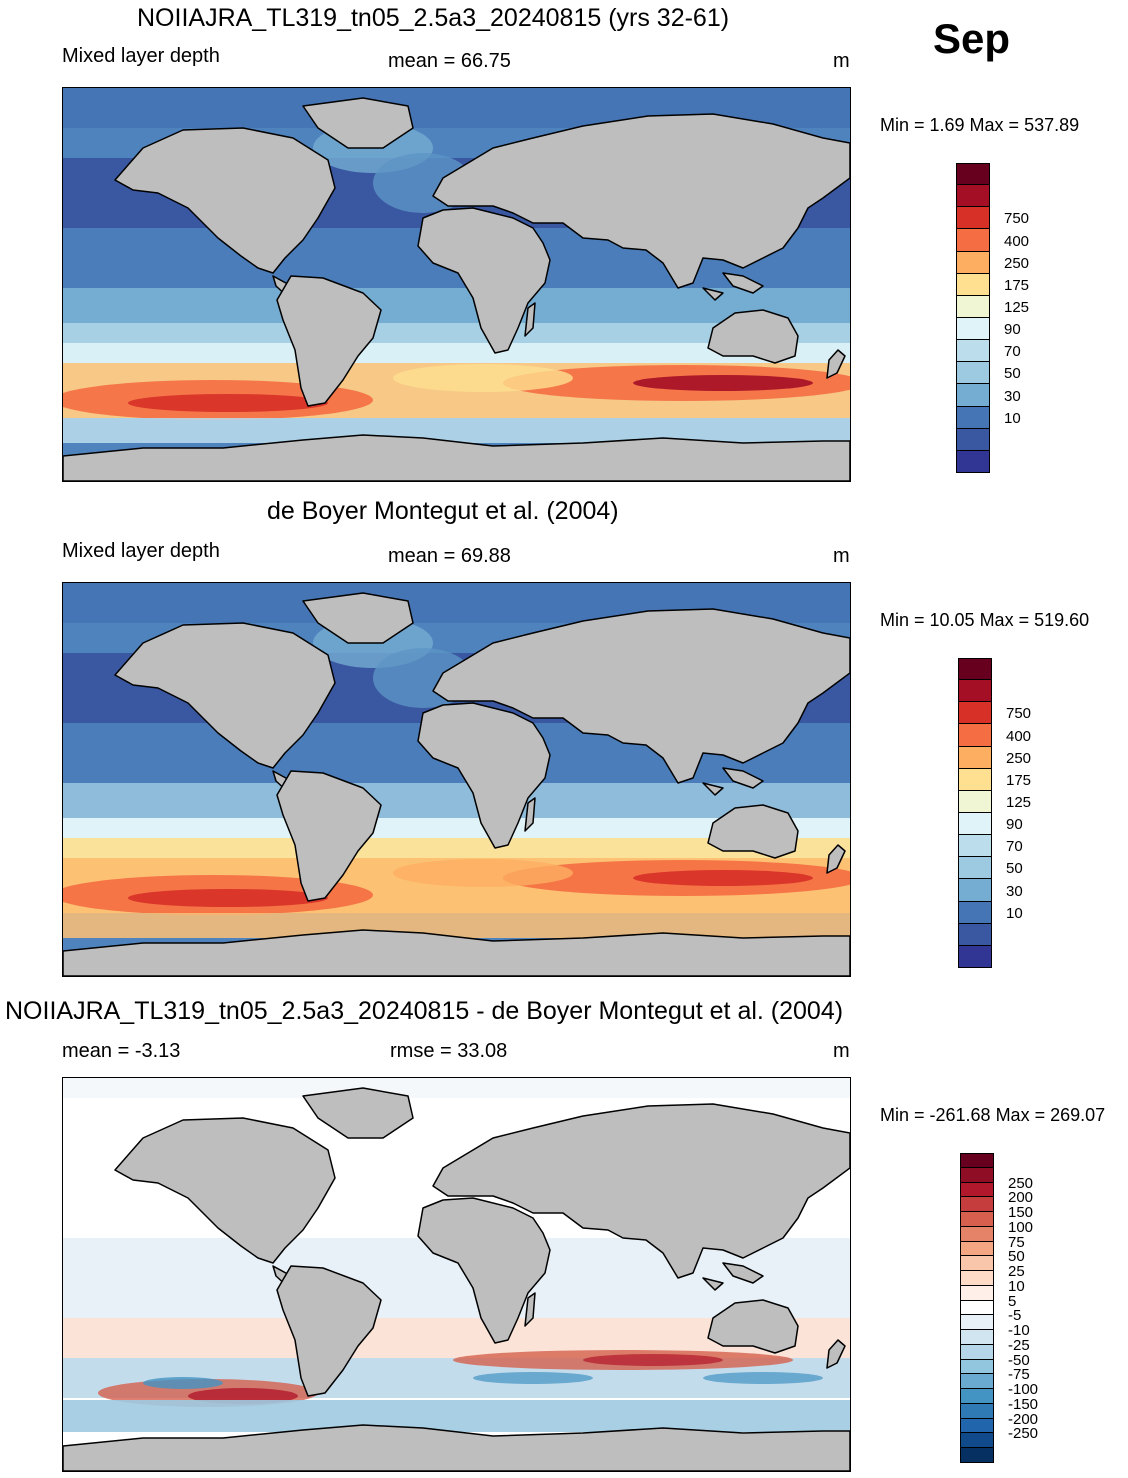  Describe the element at coordinates (1021, 1198) in the screenshot. I see `colorbar-label: 200` at that location.